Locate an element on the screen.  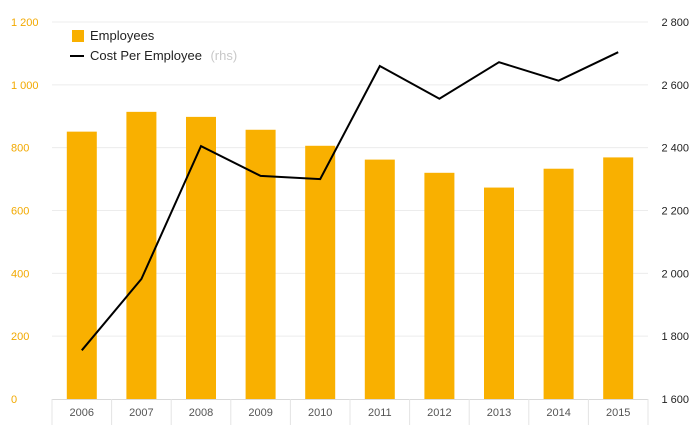
y-left-tick-label-4: 800 is located at coordinates (20, 149).